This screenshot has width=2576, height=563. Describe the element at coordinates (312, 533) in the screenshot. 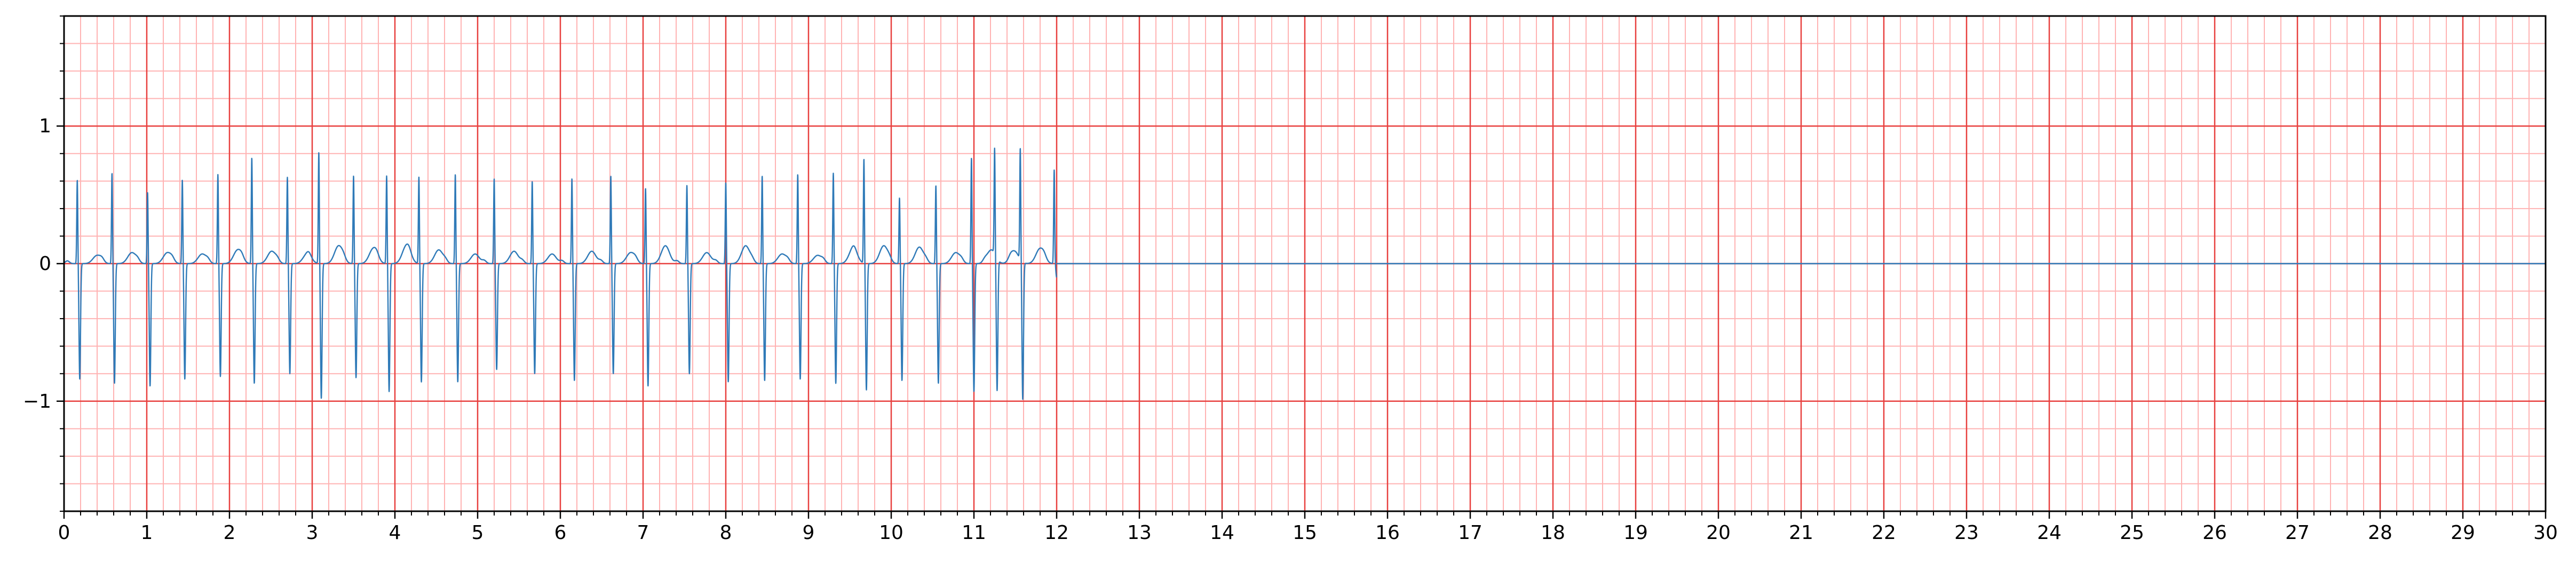

I see `x-tick-label: 3` at that location.